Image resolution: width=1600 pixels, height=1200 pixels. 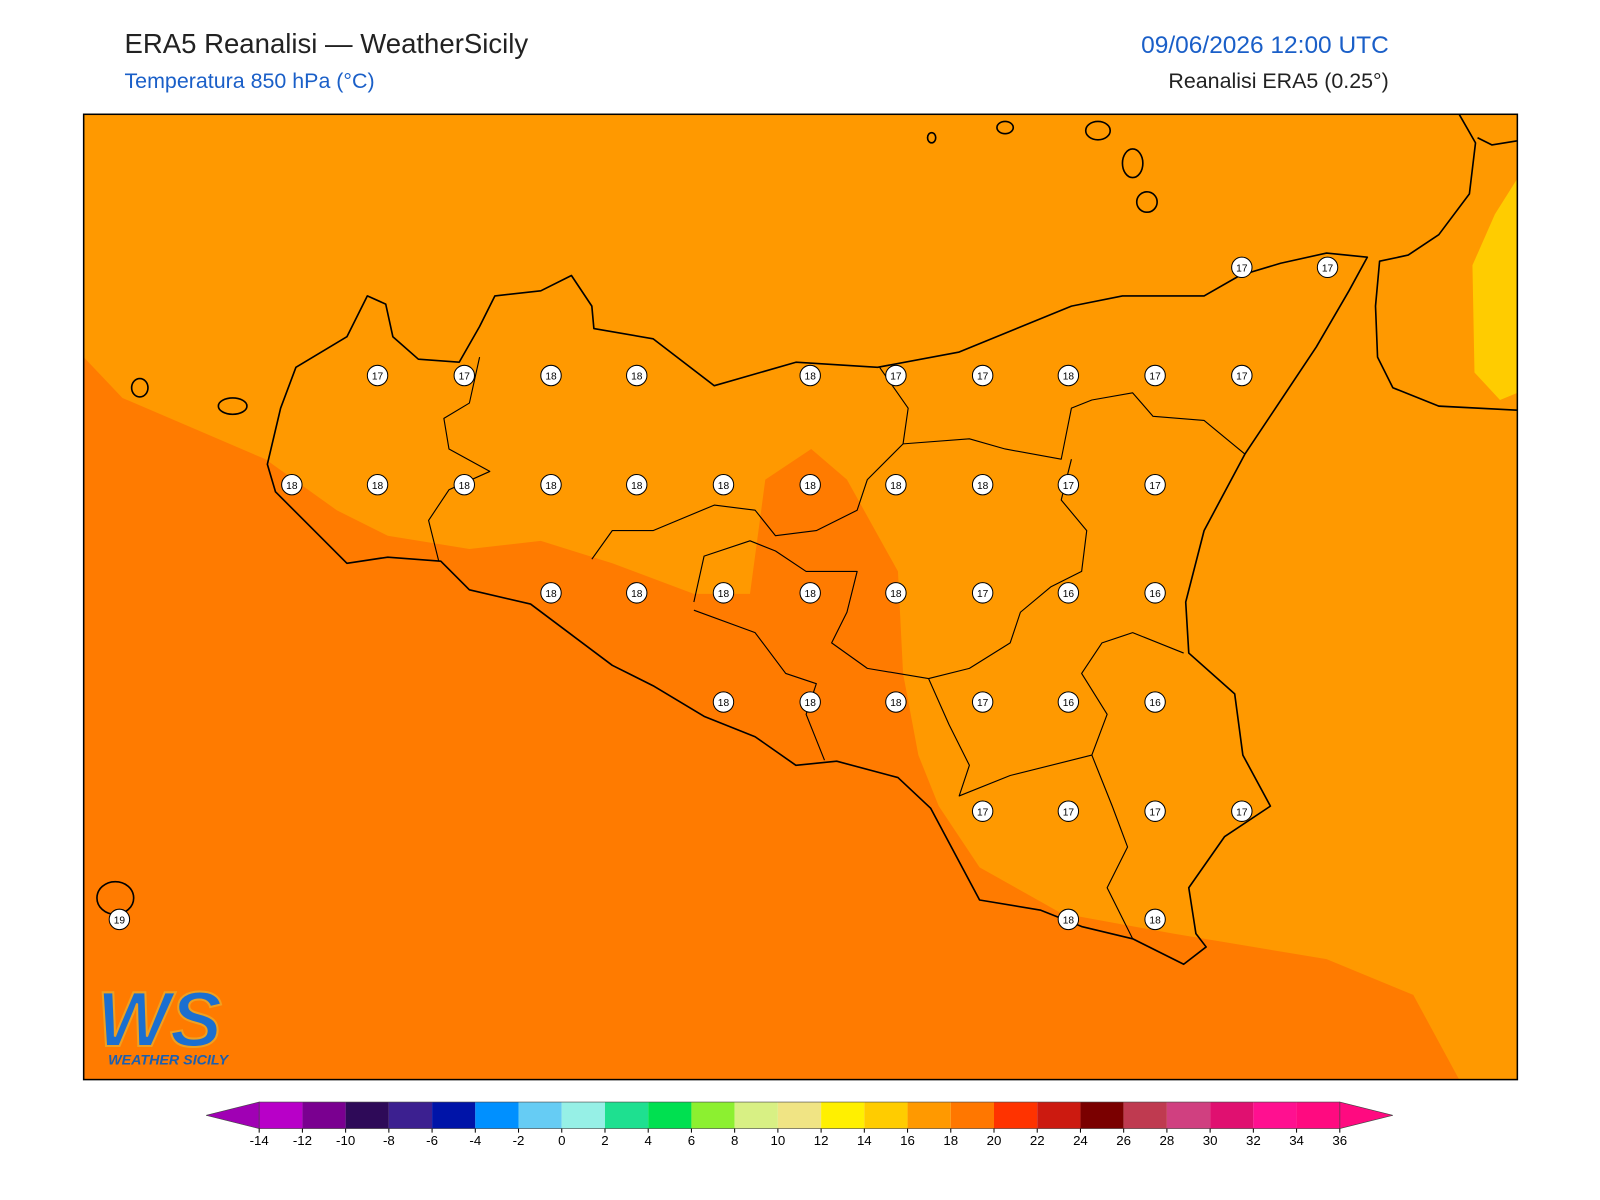 I want to click on colorbar-over, so click(x=1366, y=1115).